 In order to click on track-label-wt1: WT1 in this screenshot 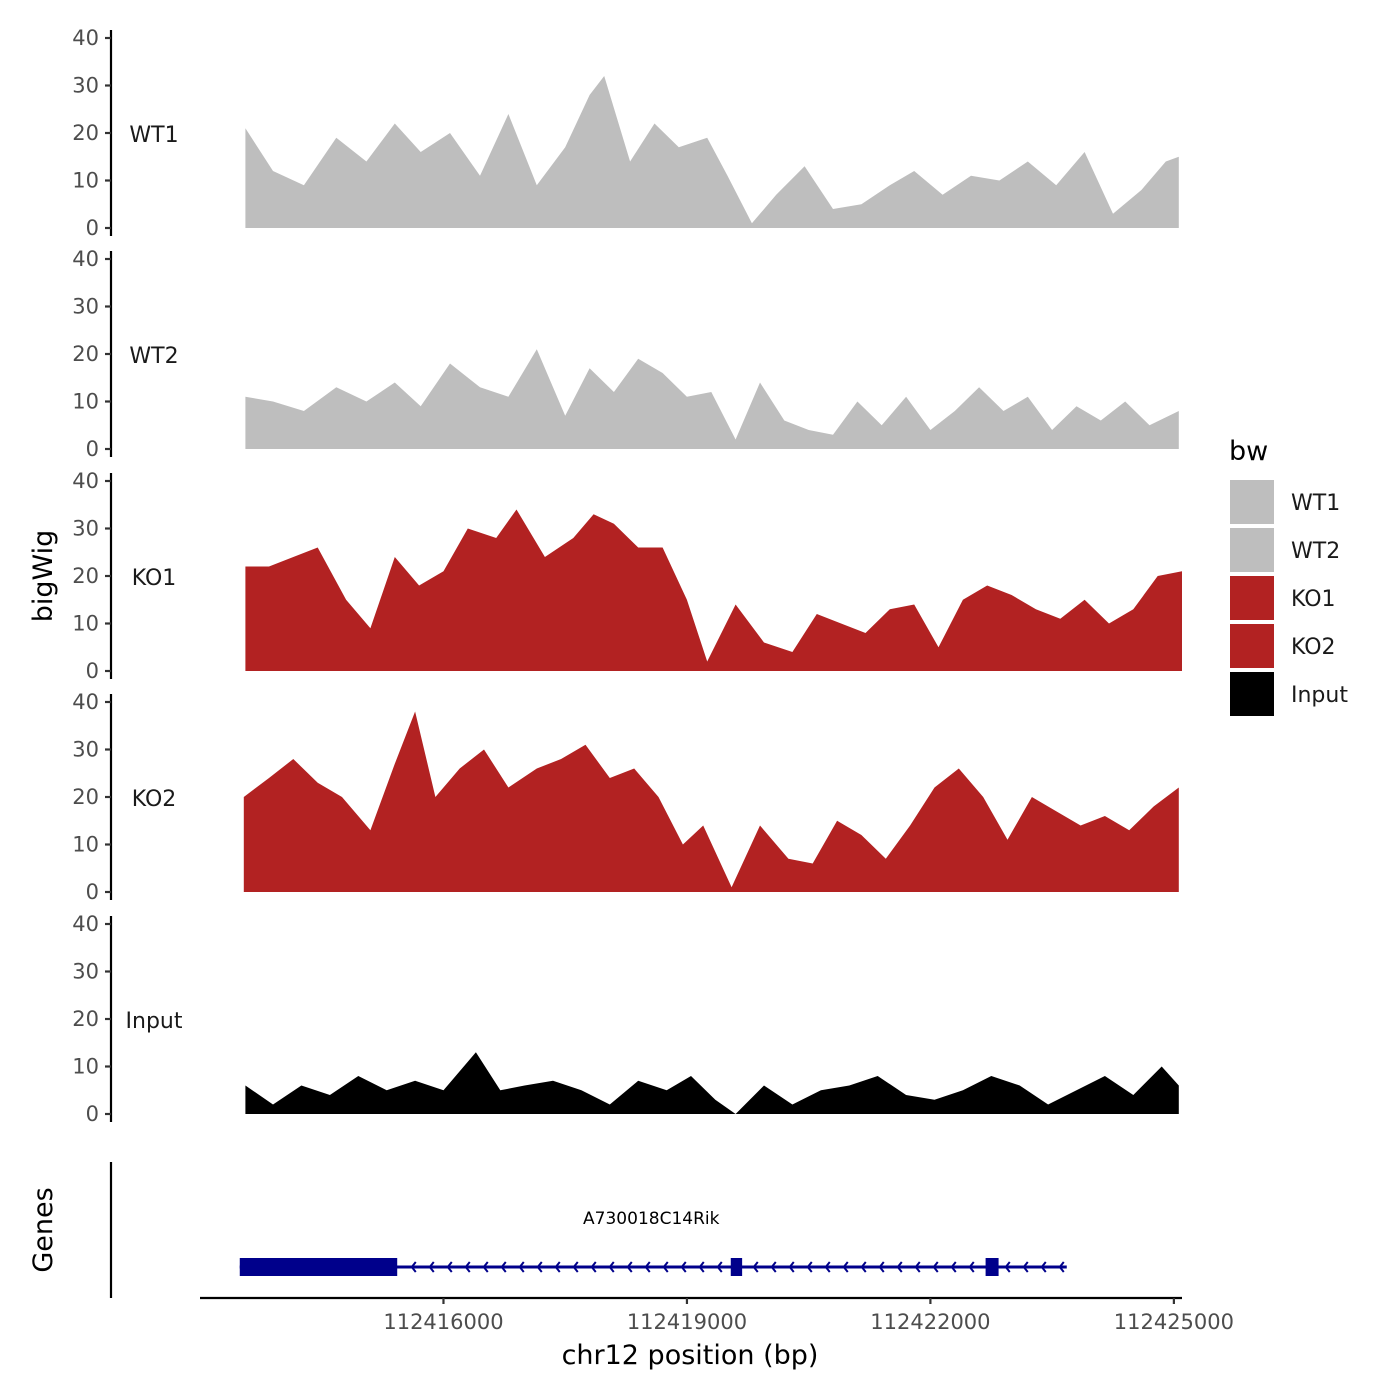, I will do `click(153, 135)`.